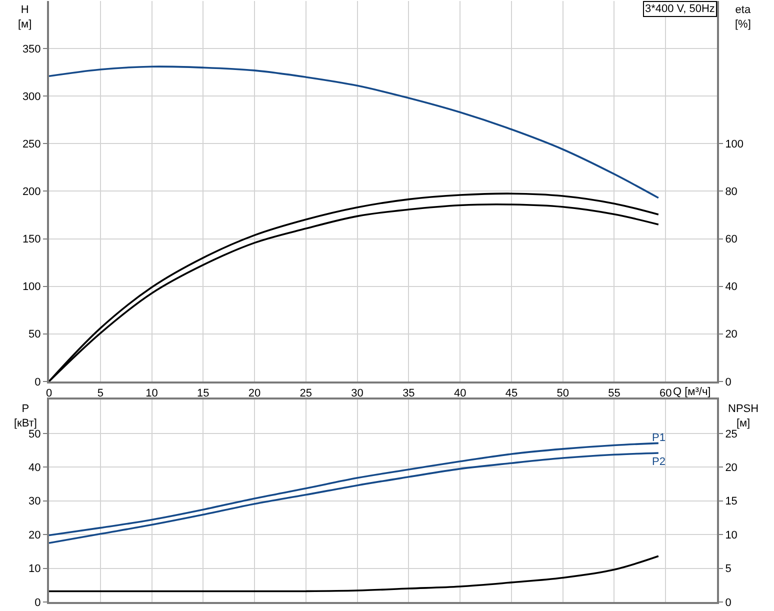 The image size is (774, 611). I want to click on y-tick-label: 250, so click(31, 144).